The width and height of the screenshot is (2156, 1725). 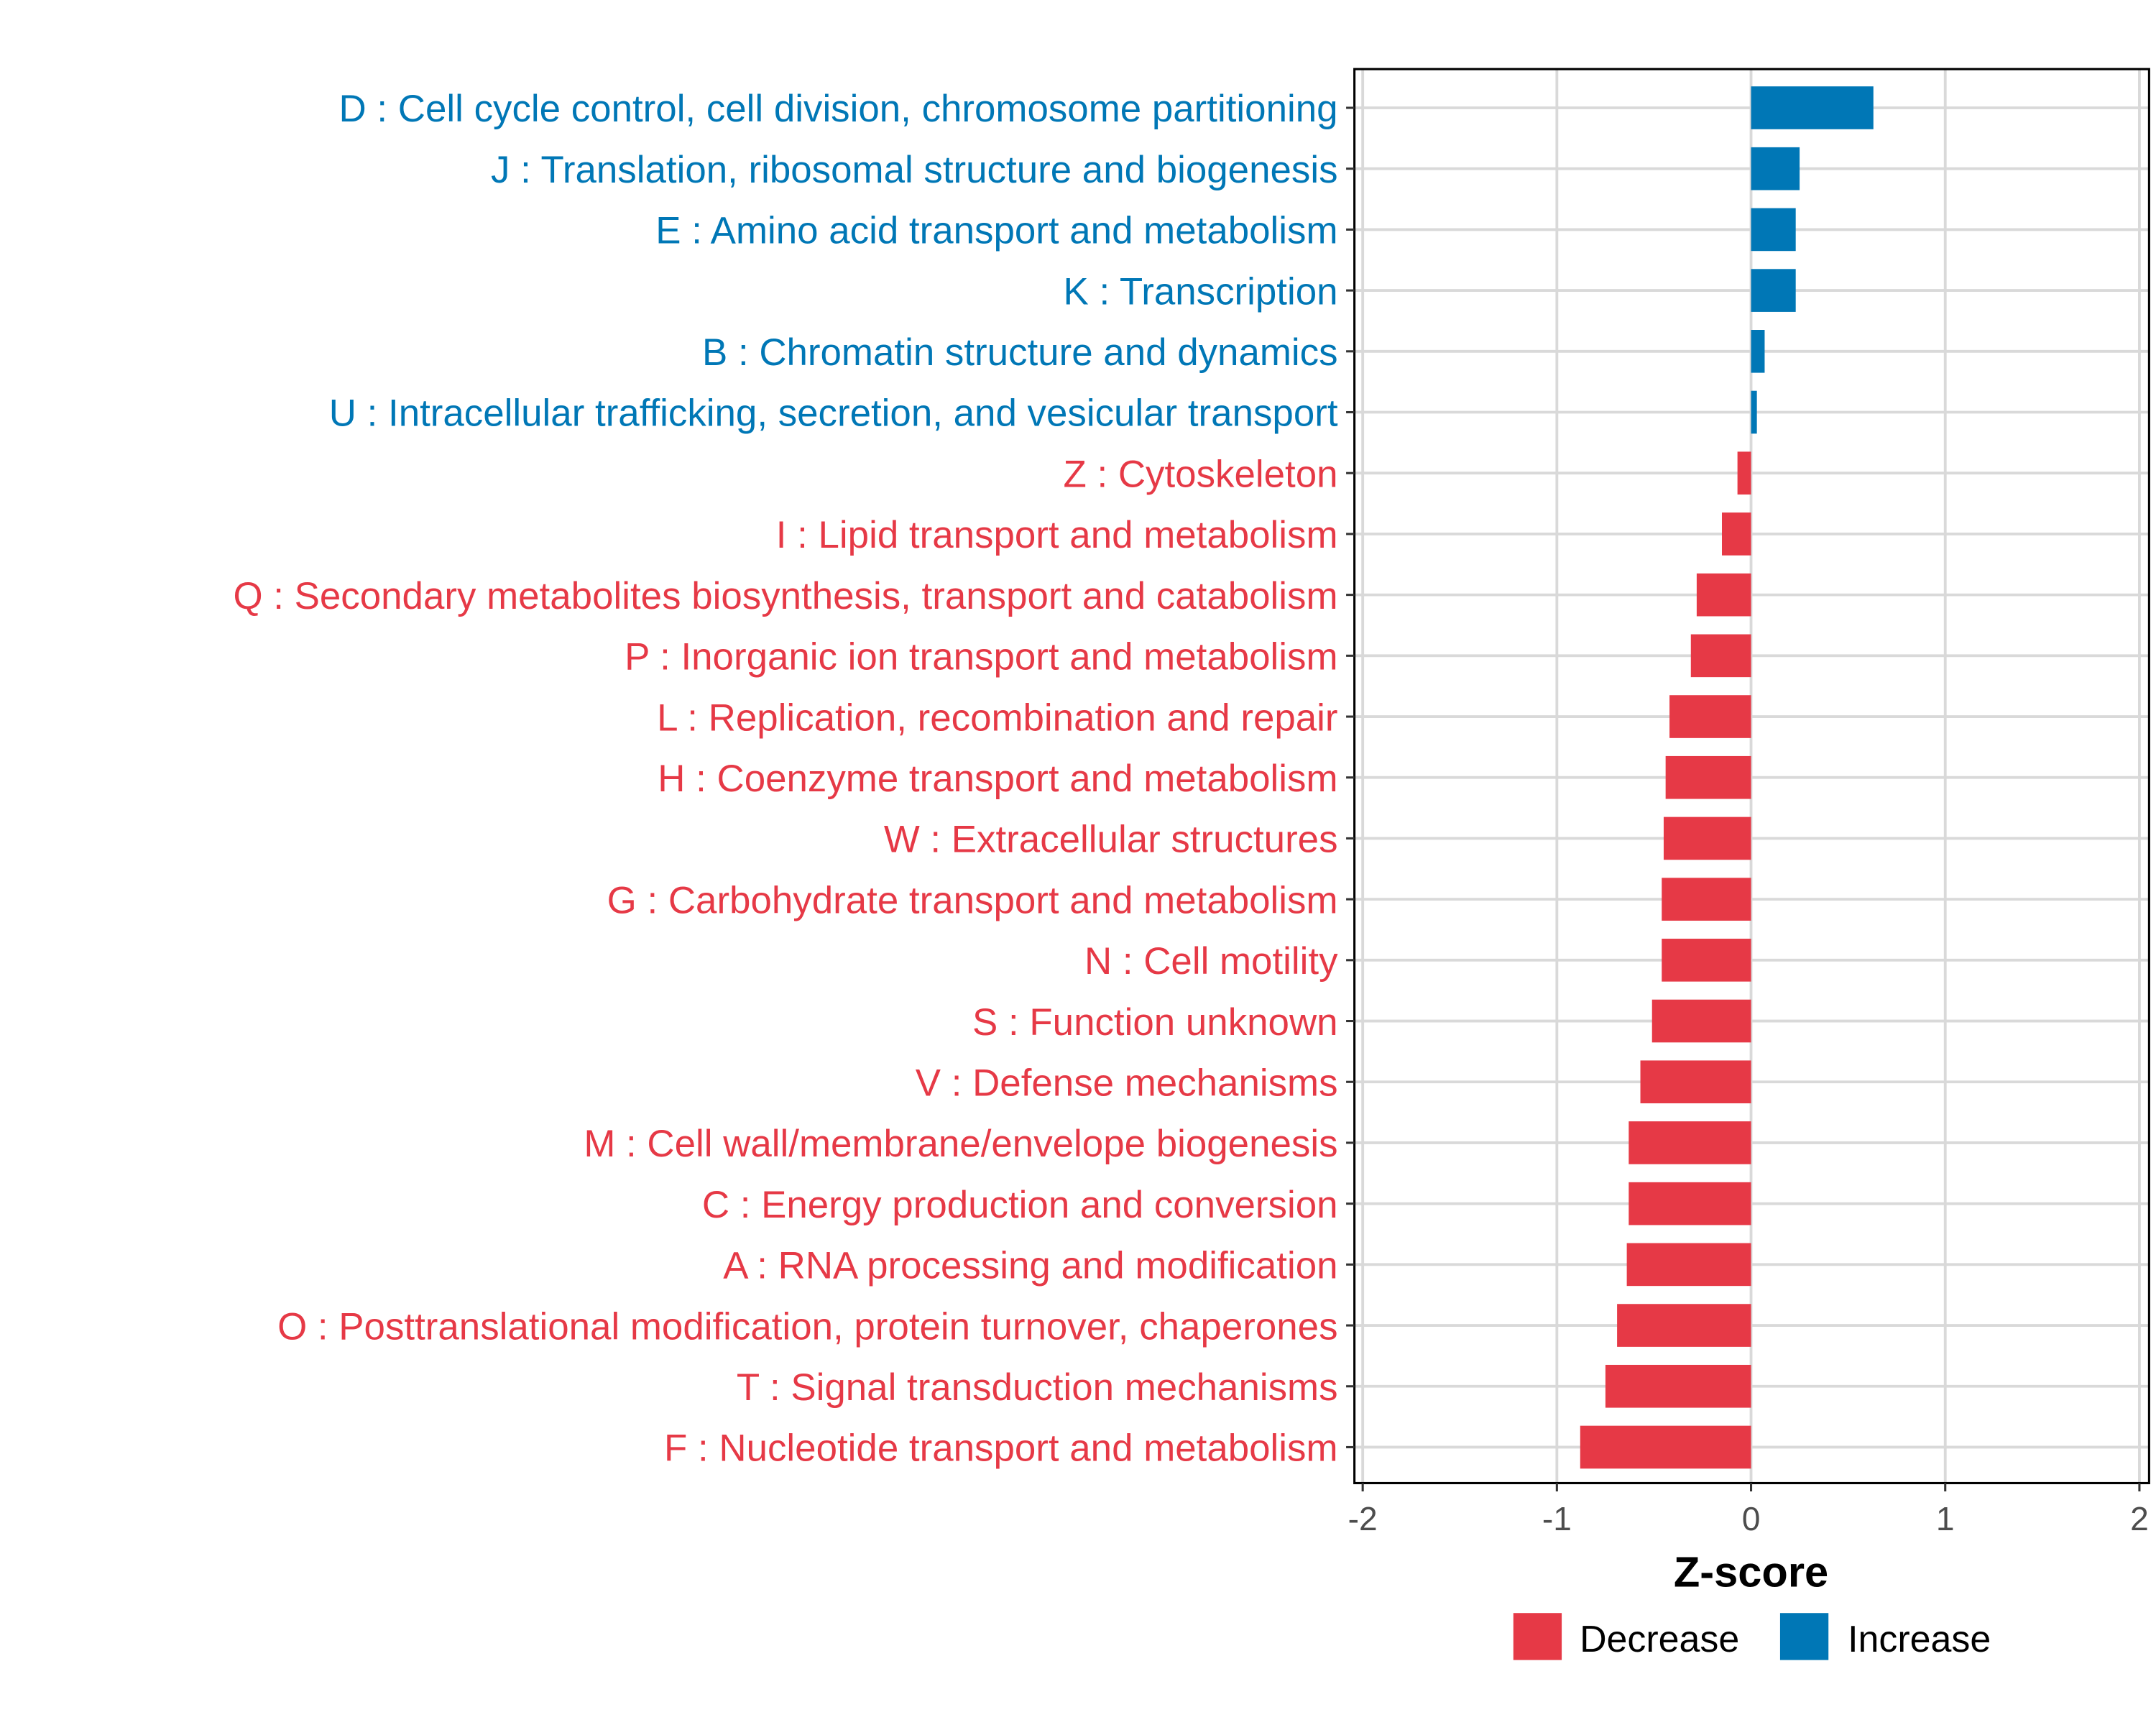 I want to click on legend-swatch-increase, so click(x=1804, y=1636).